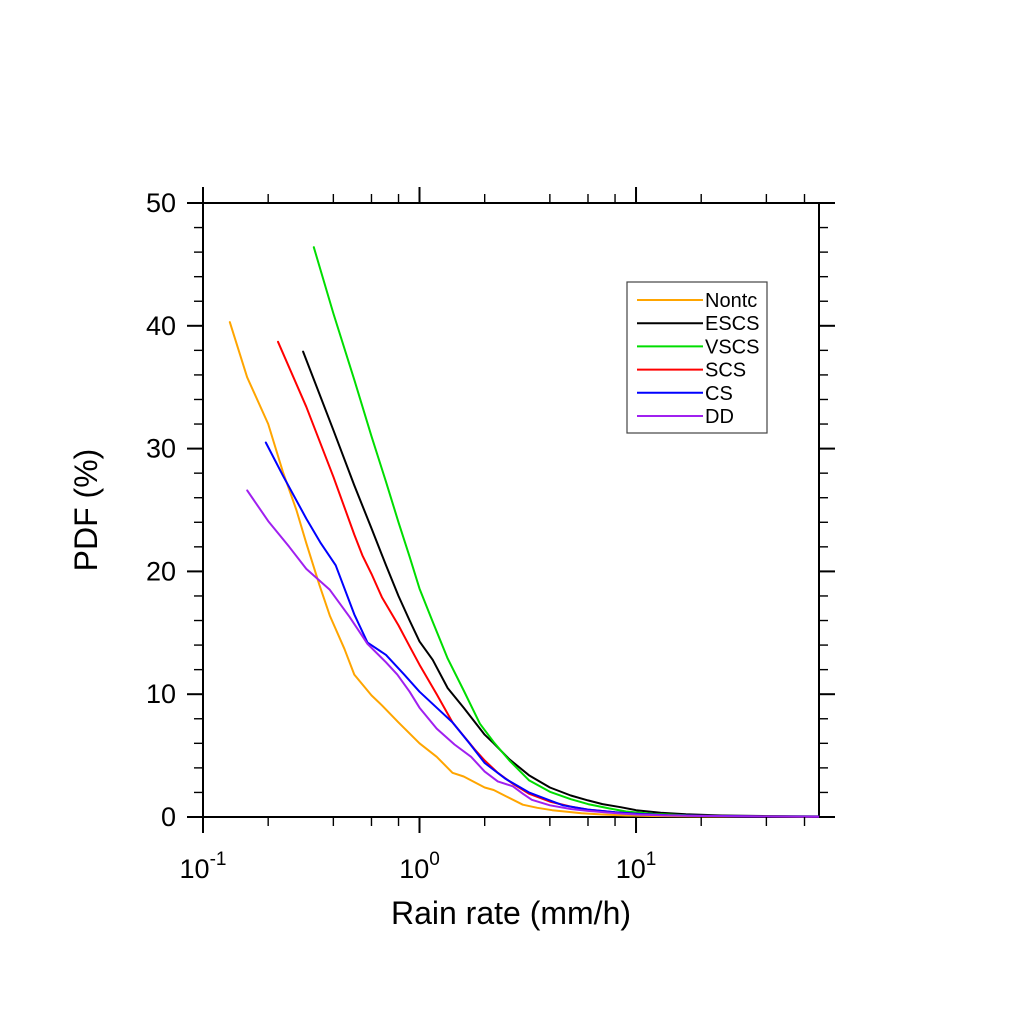 The height and width of the screenshot is (1024, 1024). Describe the element at coordinates (161, 203) in the screenshot. I see `y-tick-label: 50` at that location.